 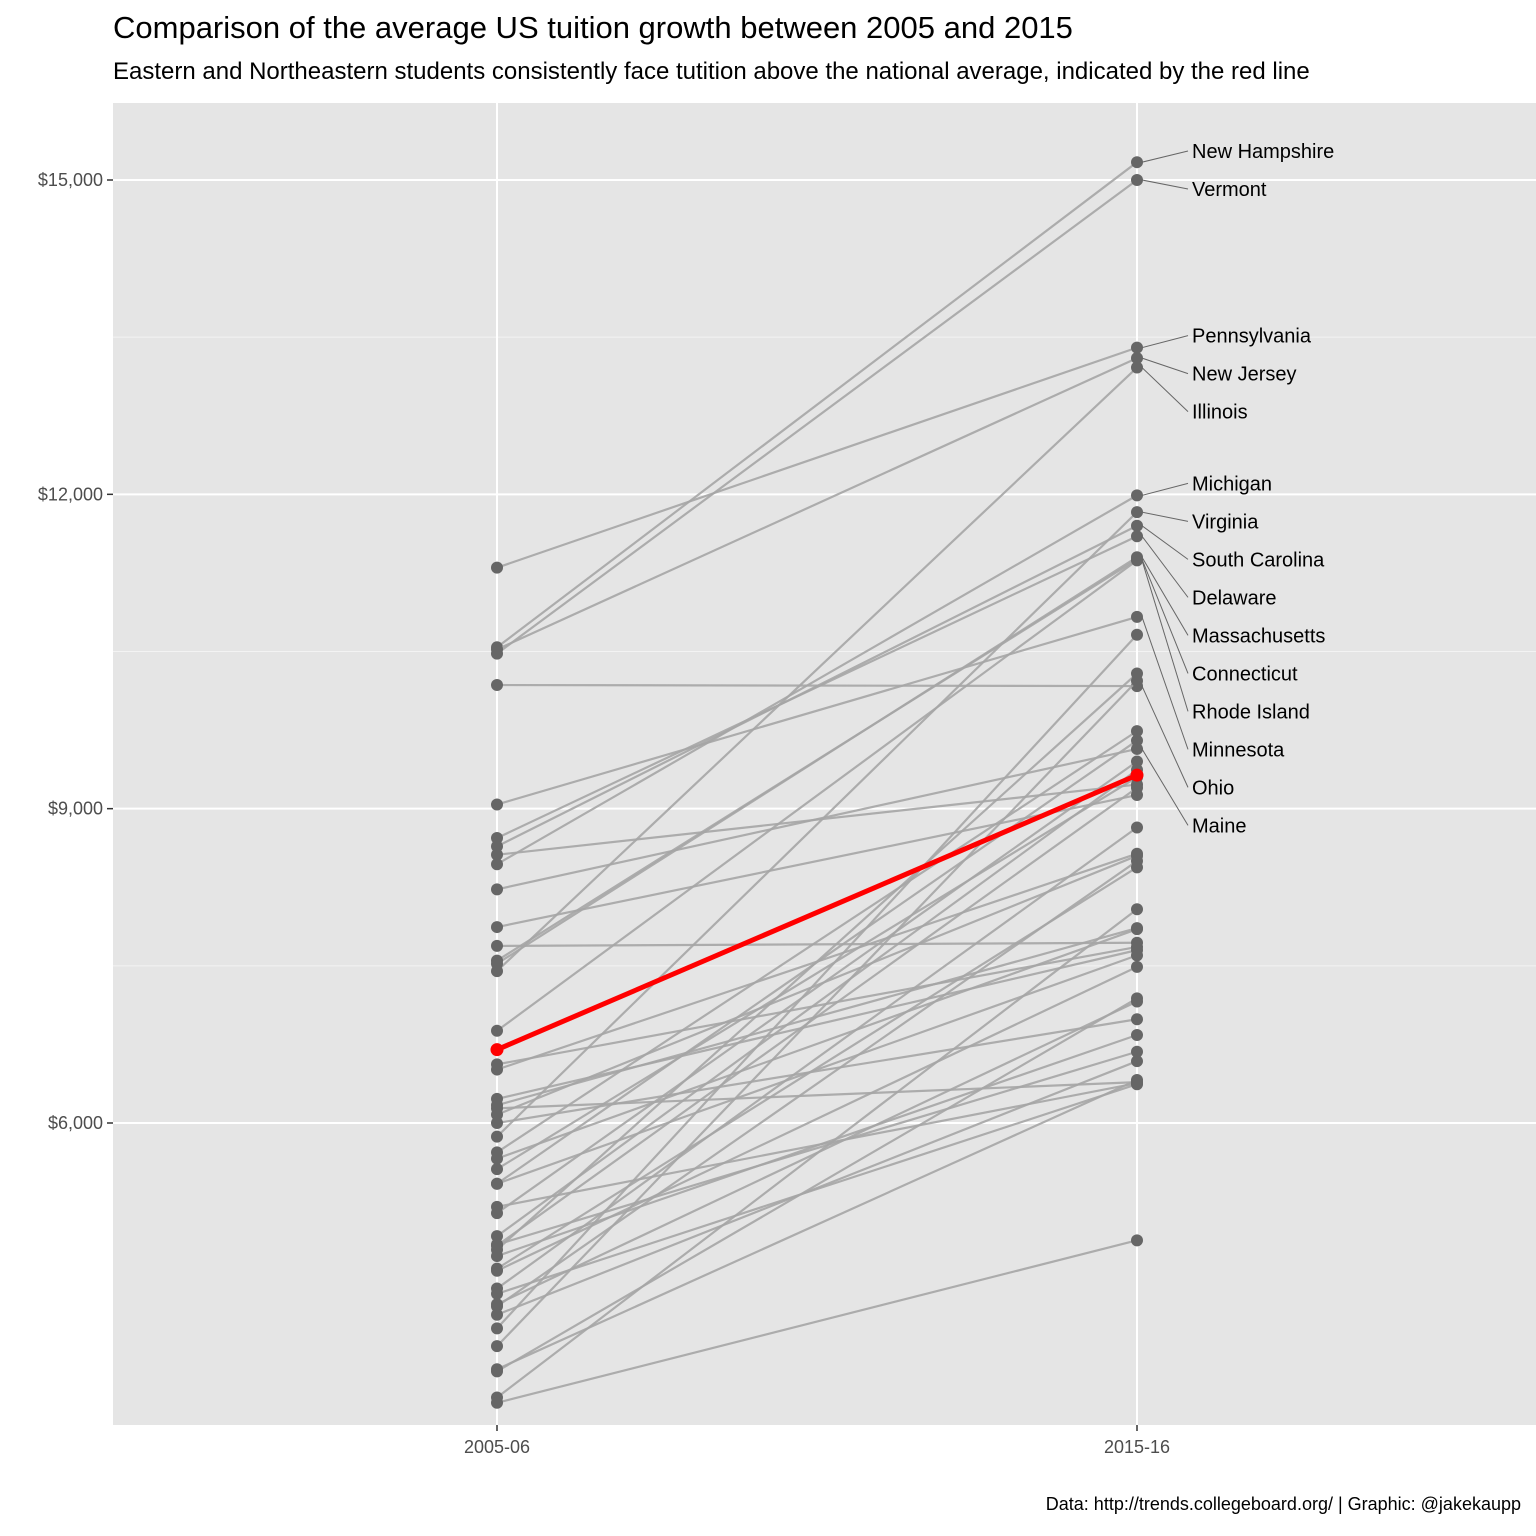 What do you see at coordinates (1244, 375) in the screenshot?
I see `state-label-new-jersey: New Jersey` at bounding box center [1244, 375].